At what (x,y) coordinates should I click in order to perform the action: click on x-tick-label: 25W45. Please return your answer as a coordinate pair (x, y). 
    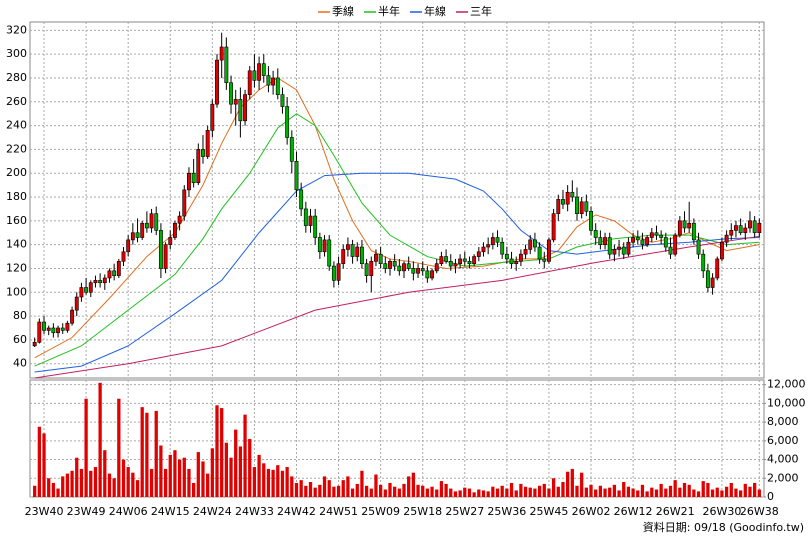
    Looking at the image, I should click on (549, 511).